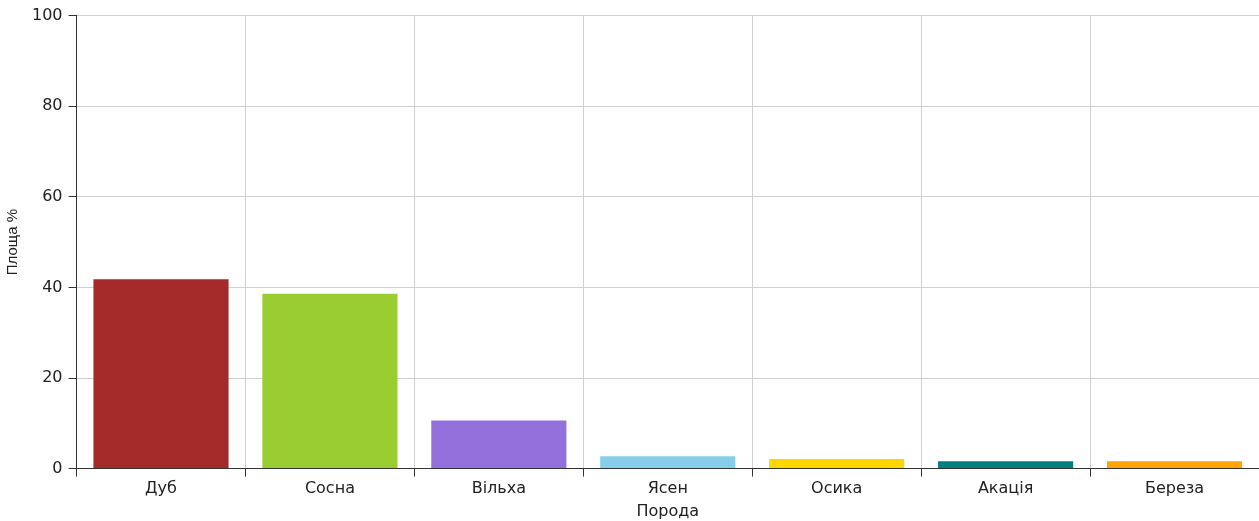 The width and height of the screenshot is (1259, 521). What do you see at coordinates (667, 488) in the screenshot?
I see `x-tick-label: Ясен` at bounding box center [667, 488].